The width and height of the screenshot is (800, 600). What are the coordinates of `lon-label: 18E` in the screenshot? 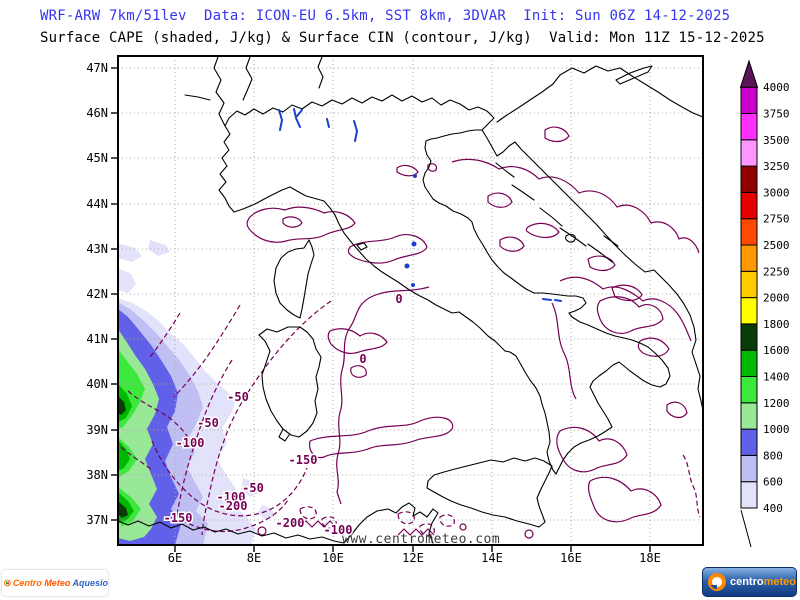 It's located at (650, 558).